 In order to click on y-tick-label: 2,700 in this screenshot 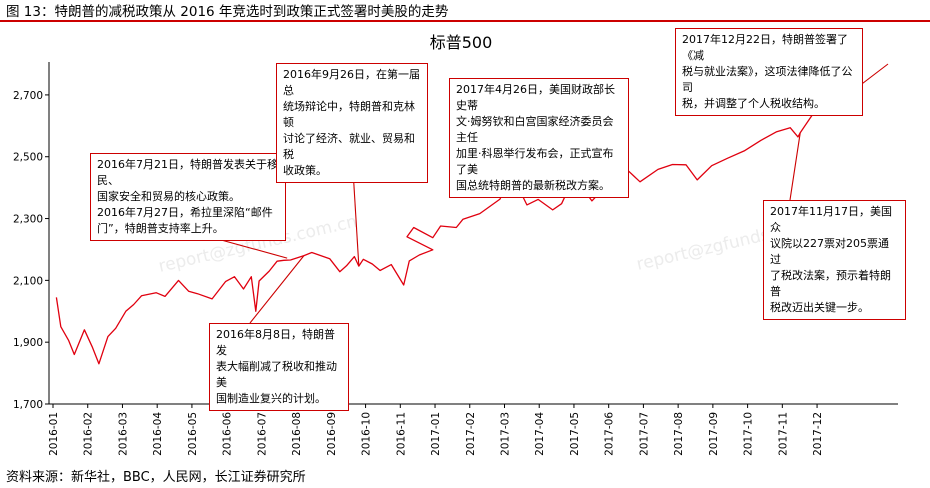, I will do `click(28, 96)`.